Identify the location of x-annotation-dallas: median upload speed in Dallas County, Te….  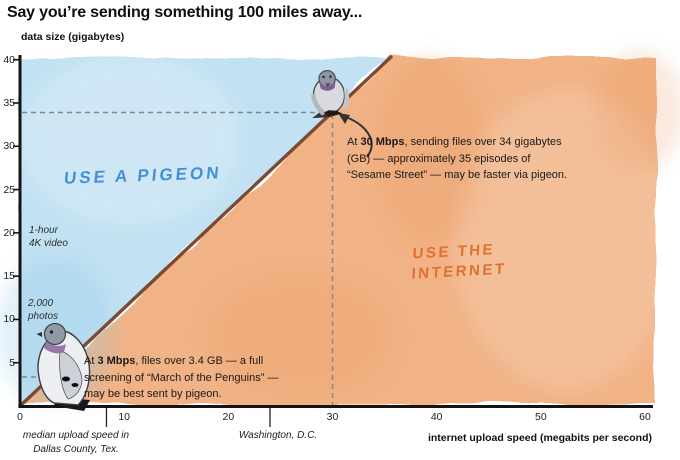
(76, 442).